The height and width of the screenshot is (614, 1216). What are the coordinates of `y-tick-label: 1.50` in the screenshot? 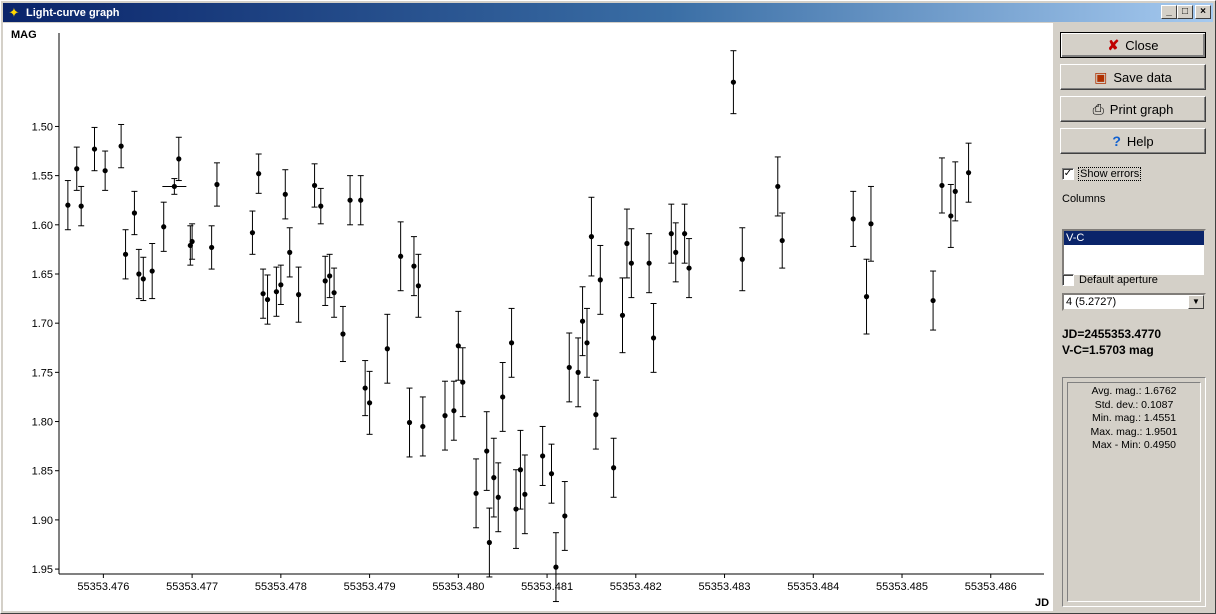 It's located at (42, 127).